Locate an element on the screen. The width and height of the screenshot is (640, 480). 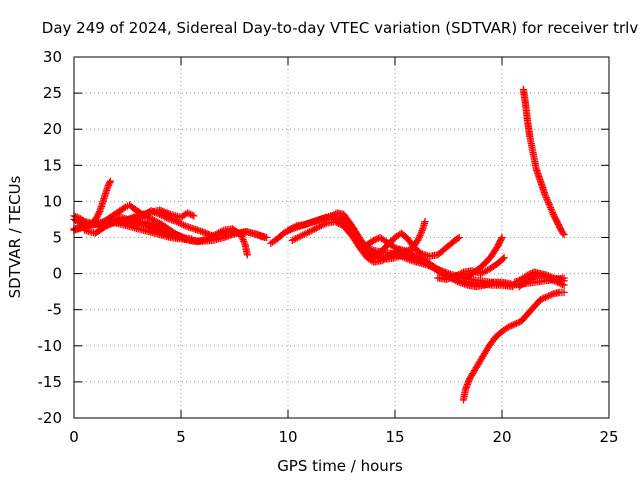
y-tick-label: 10 is located at coordinates (52, 201).